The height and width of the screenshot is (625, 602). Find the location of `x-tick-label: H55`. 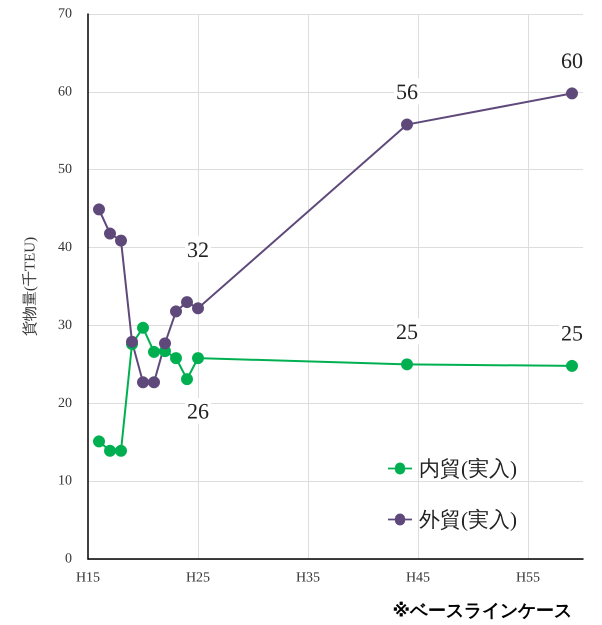

x-tick-label: H55 is located at coordinates (528, 578).